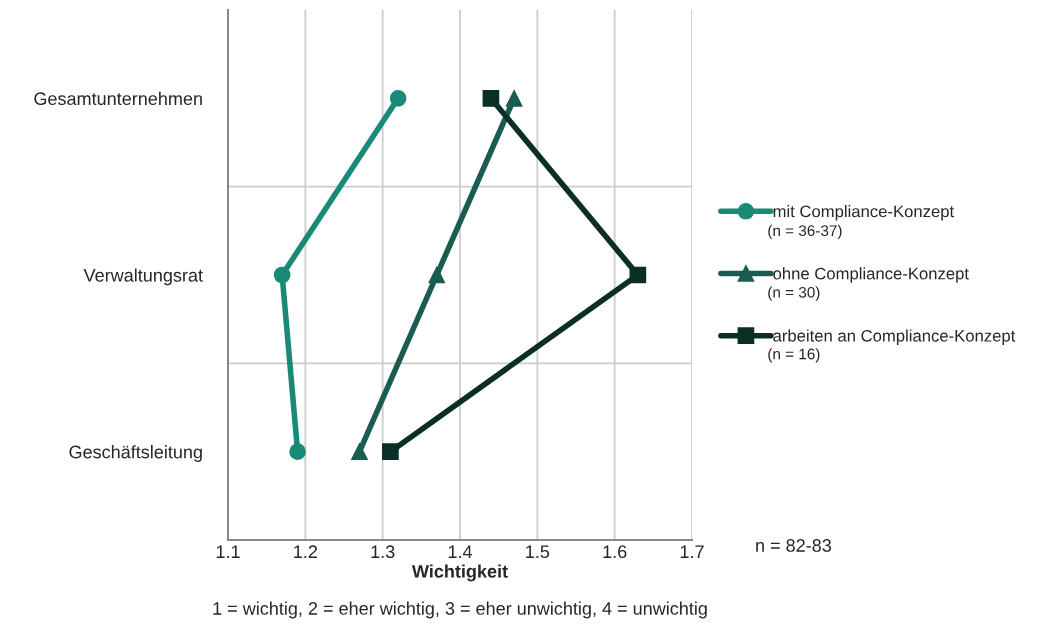 This screenshot has height=628, width=1053. I want to click on y-tick-label: Verwaltungsrat, so click(143, 277).